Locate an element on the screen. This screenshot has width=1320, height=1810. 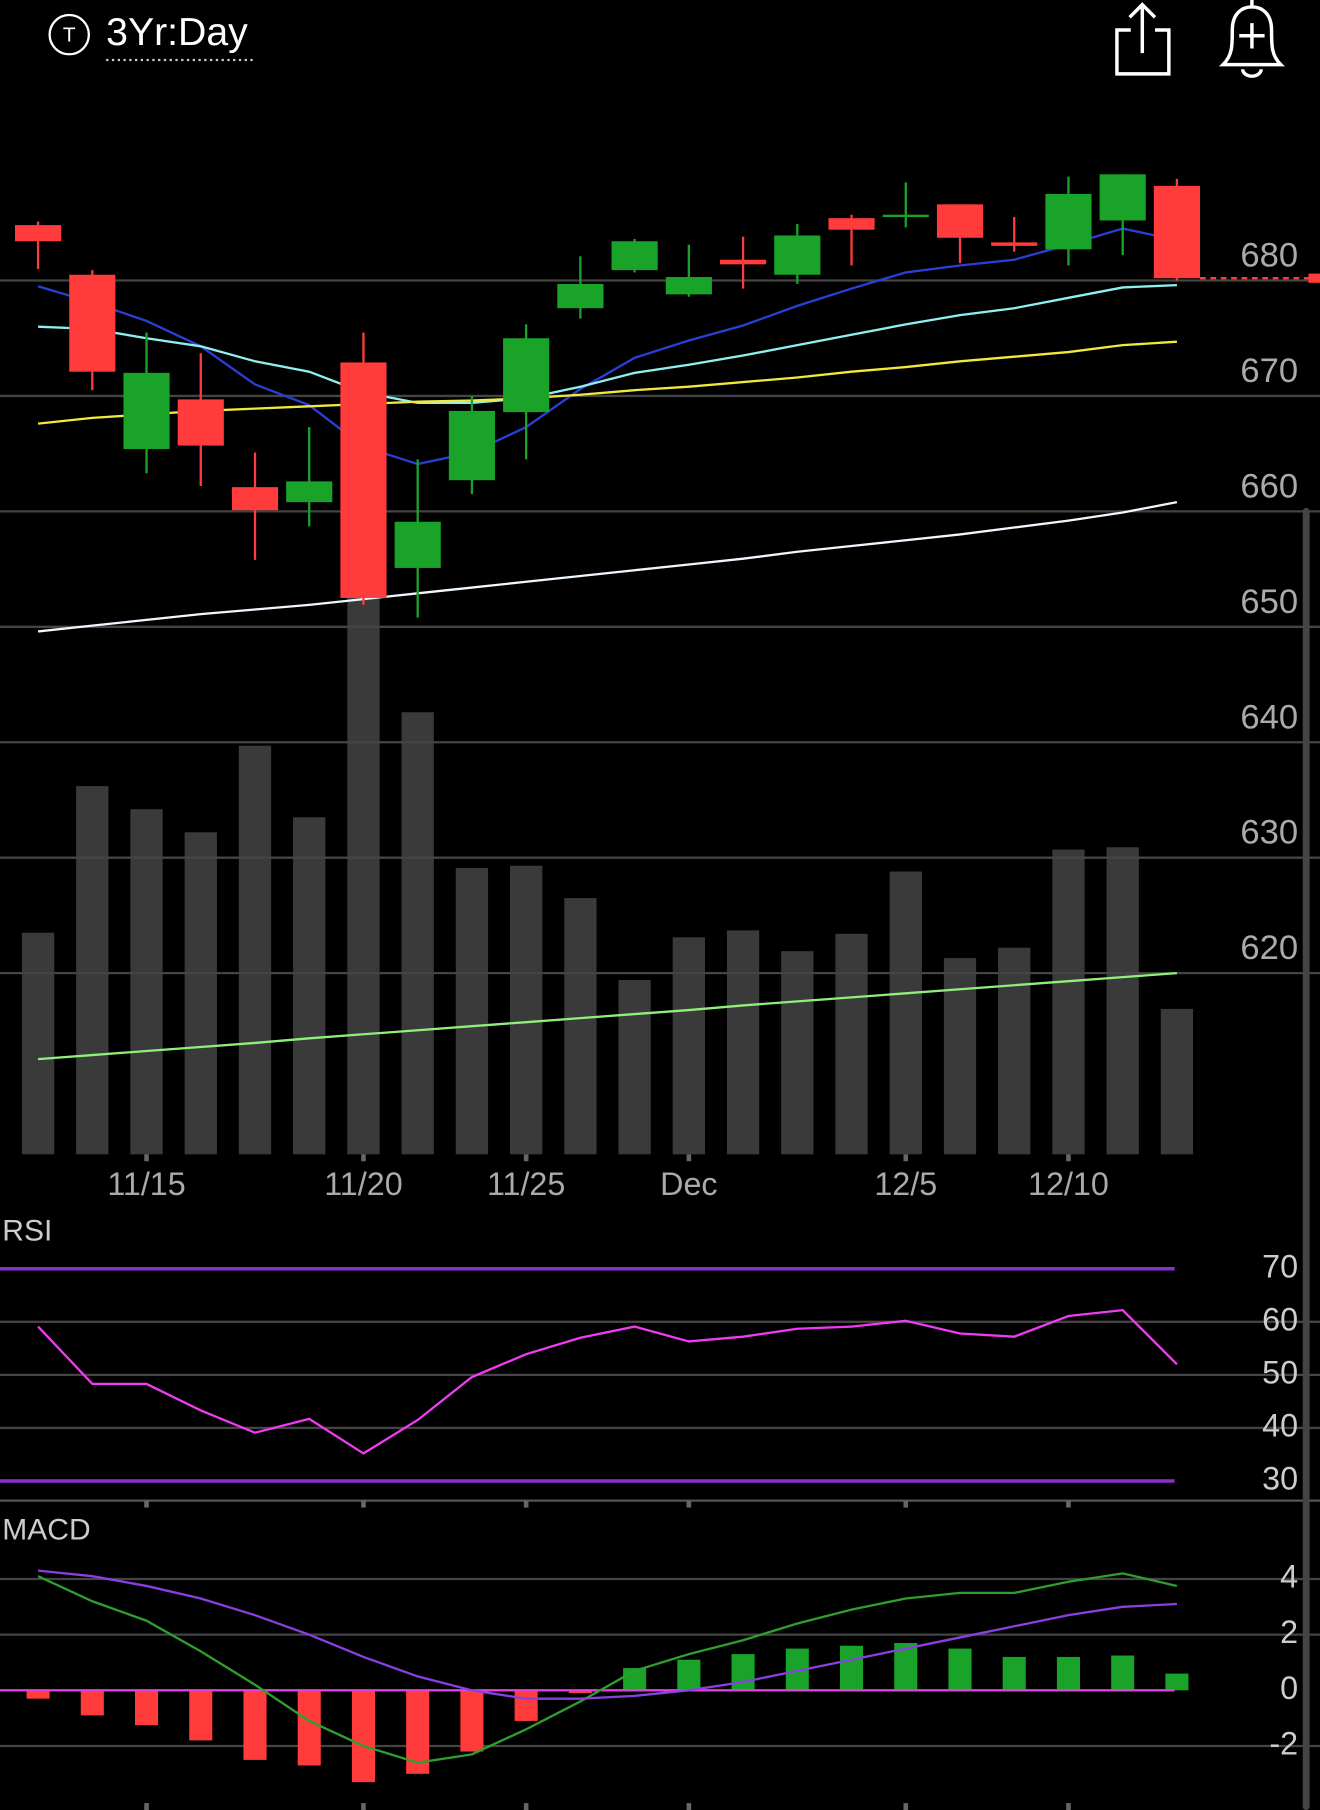
rsi-line is located at coordinates (607, 1381).